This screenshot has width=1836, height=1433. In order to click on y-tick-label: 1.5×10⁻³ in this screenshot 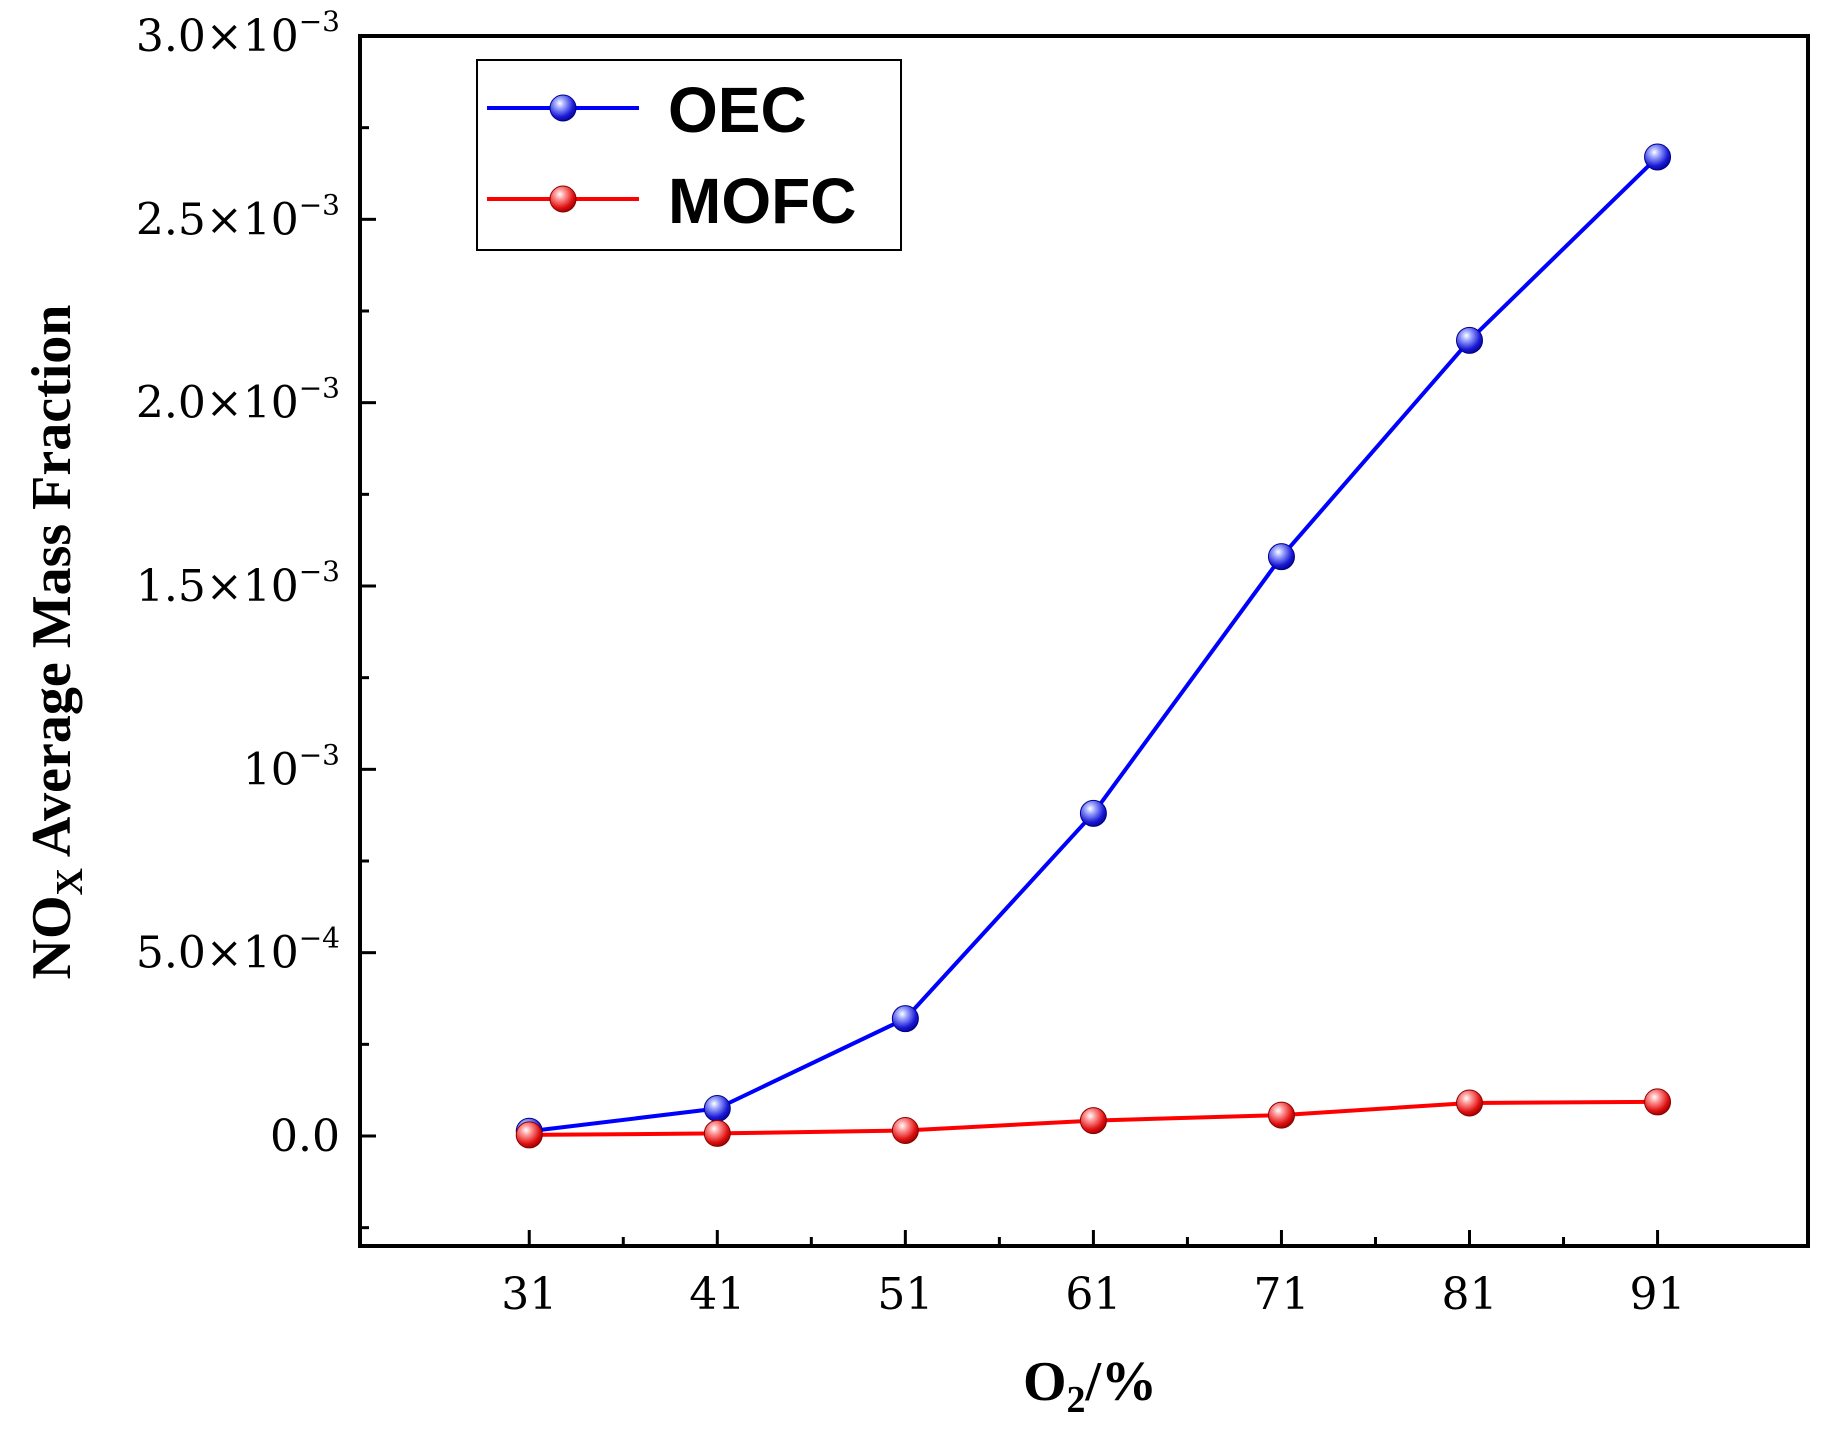, I will do `click(238, 583)`.